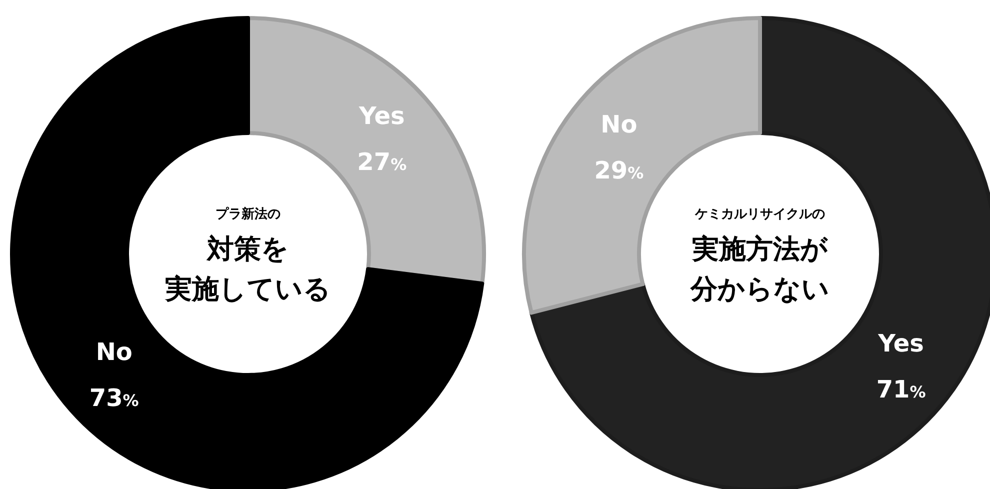 This screenshot has width=990, height=489. I want to click on title: プラ新法の, so click(248, 214).